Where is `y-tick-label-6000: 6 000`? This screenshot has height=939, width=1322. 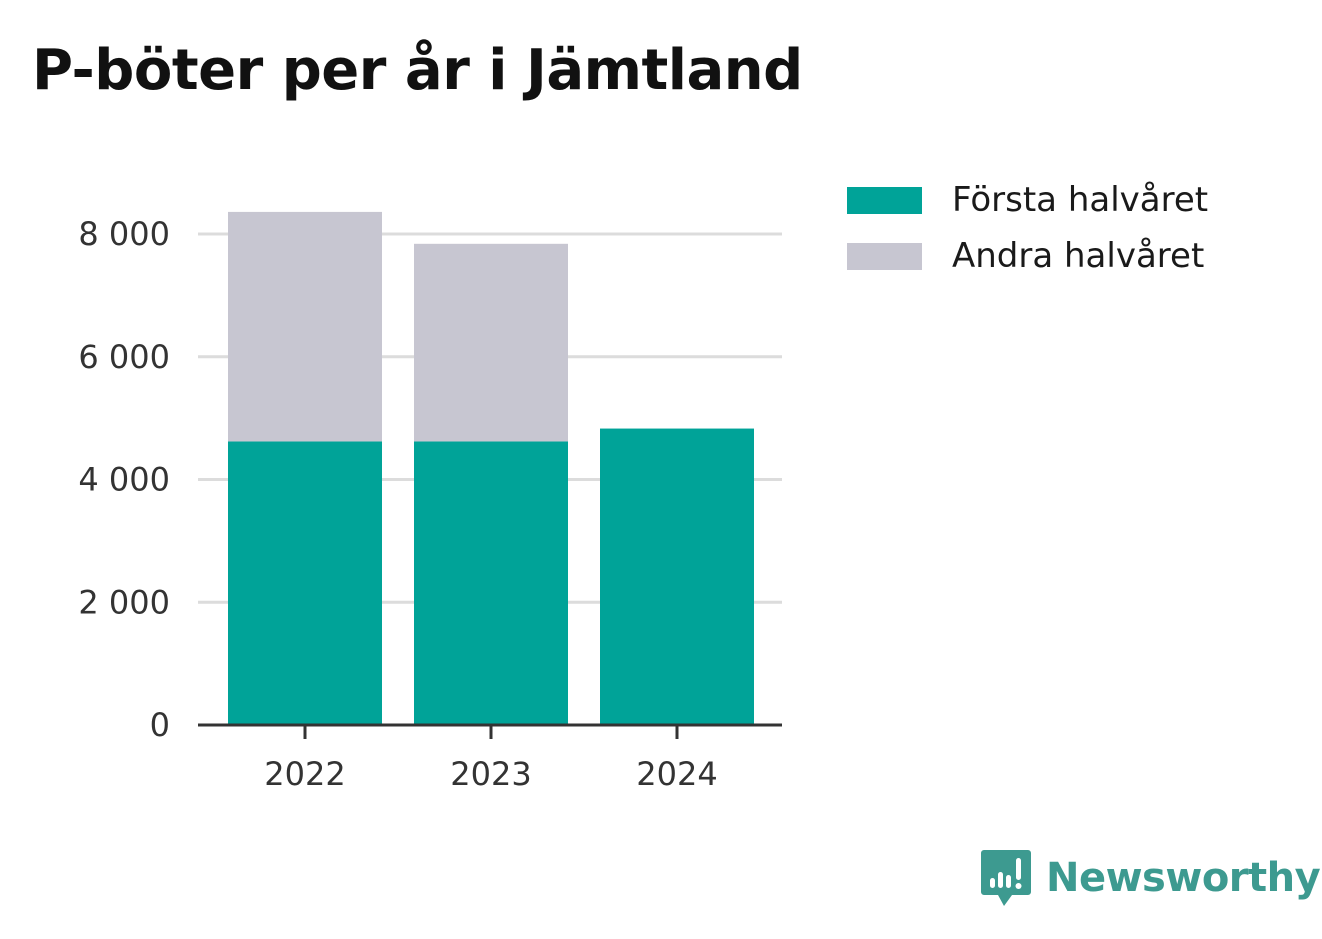 y-tick-label-6000: 6 000 is located at coordinates (124, 357).